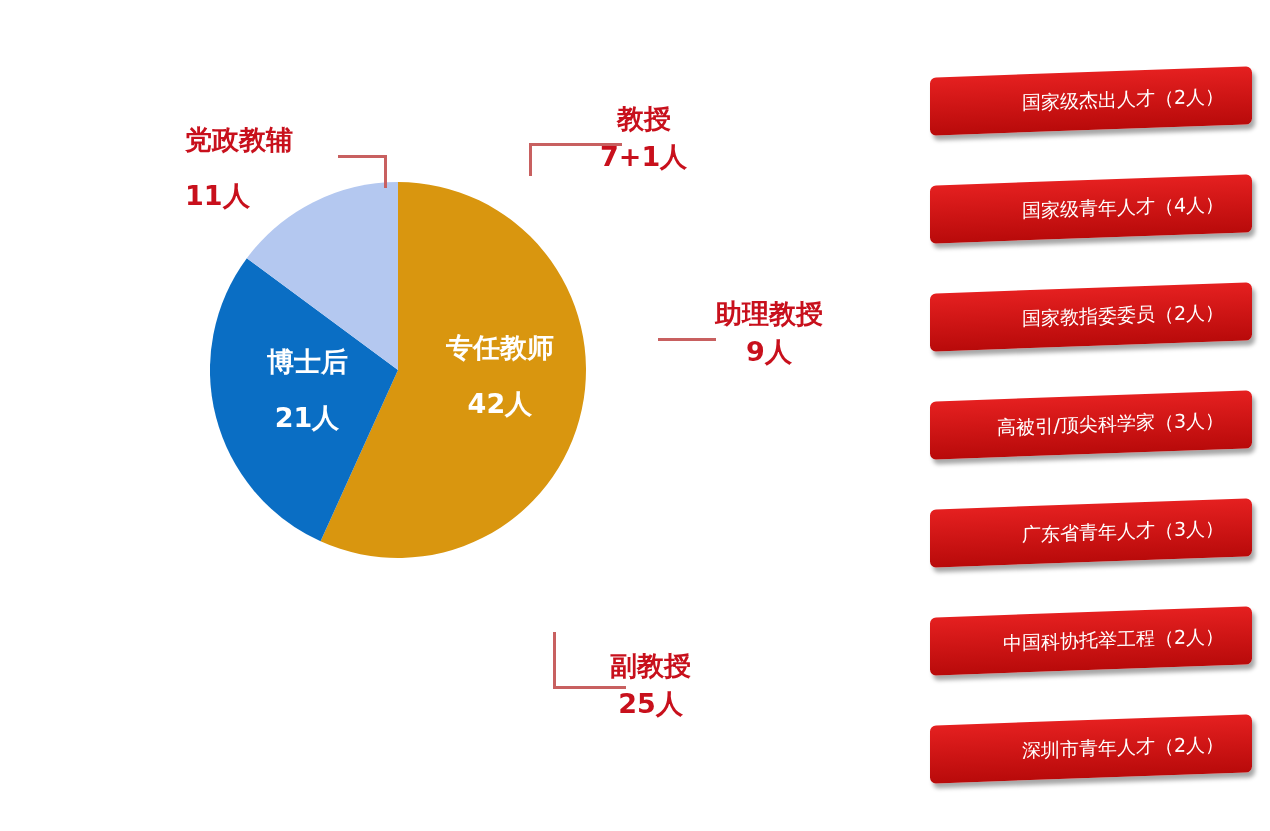  What do you see at coordinates (644, 138) in the screenshot?
I see `text: 教授 7+1人` at bounding box center [644, 138].